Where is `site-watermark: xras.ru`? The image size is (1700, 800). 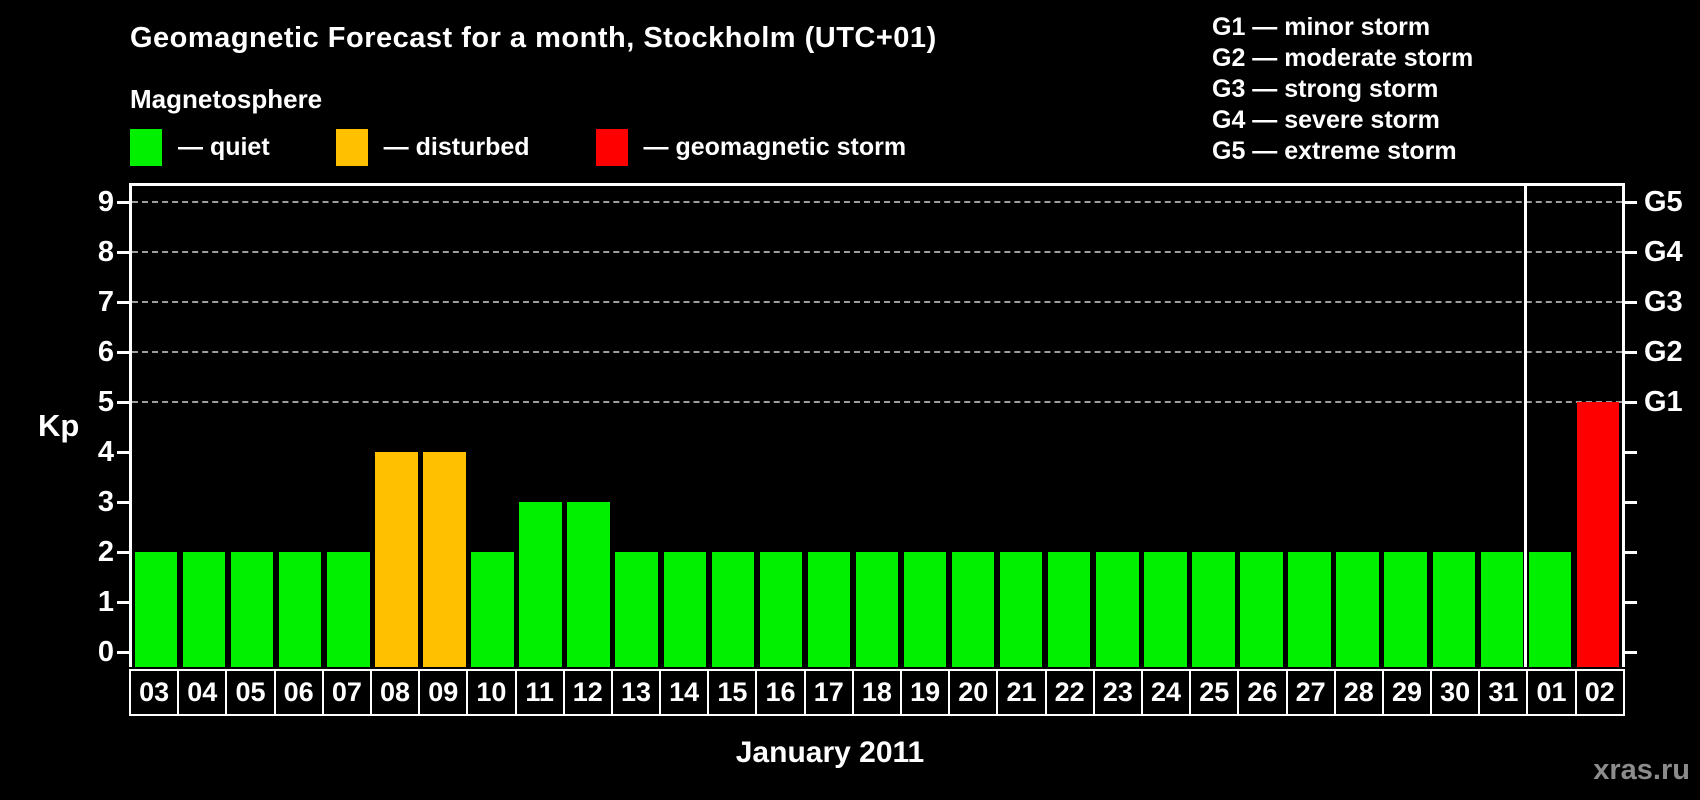 site-watermark: xras.ru is located at coordinates (1641, 770).